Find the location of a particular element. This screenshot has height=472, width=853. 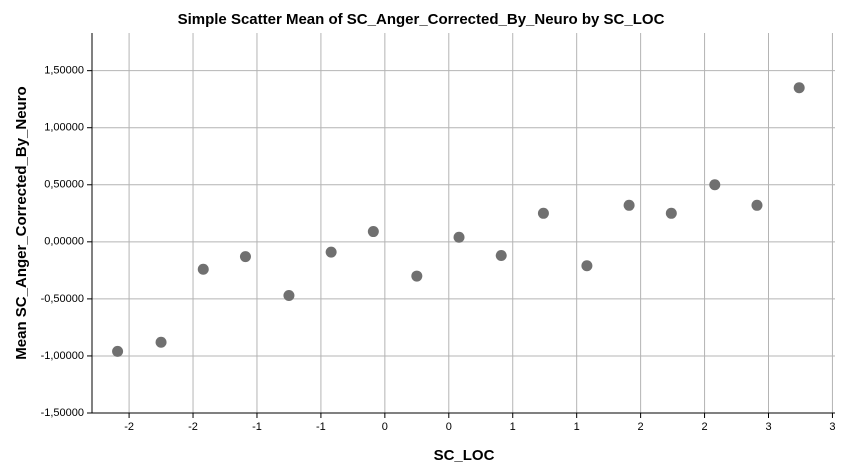

y-tick-label: 0,00000 is located at coordinates (64, 242).